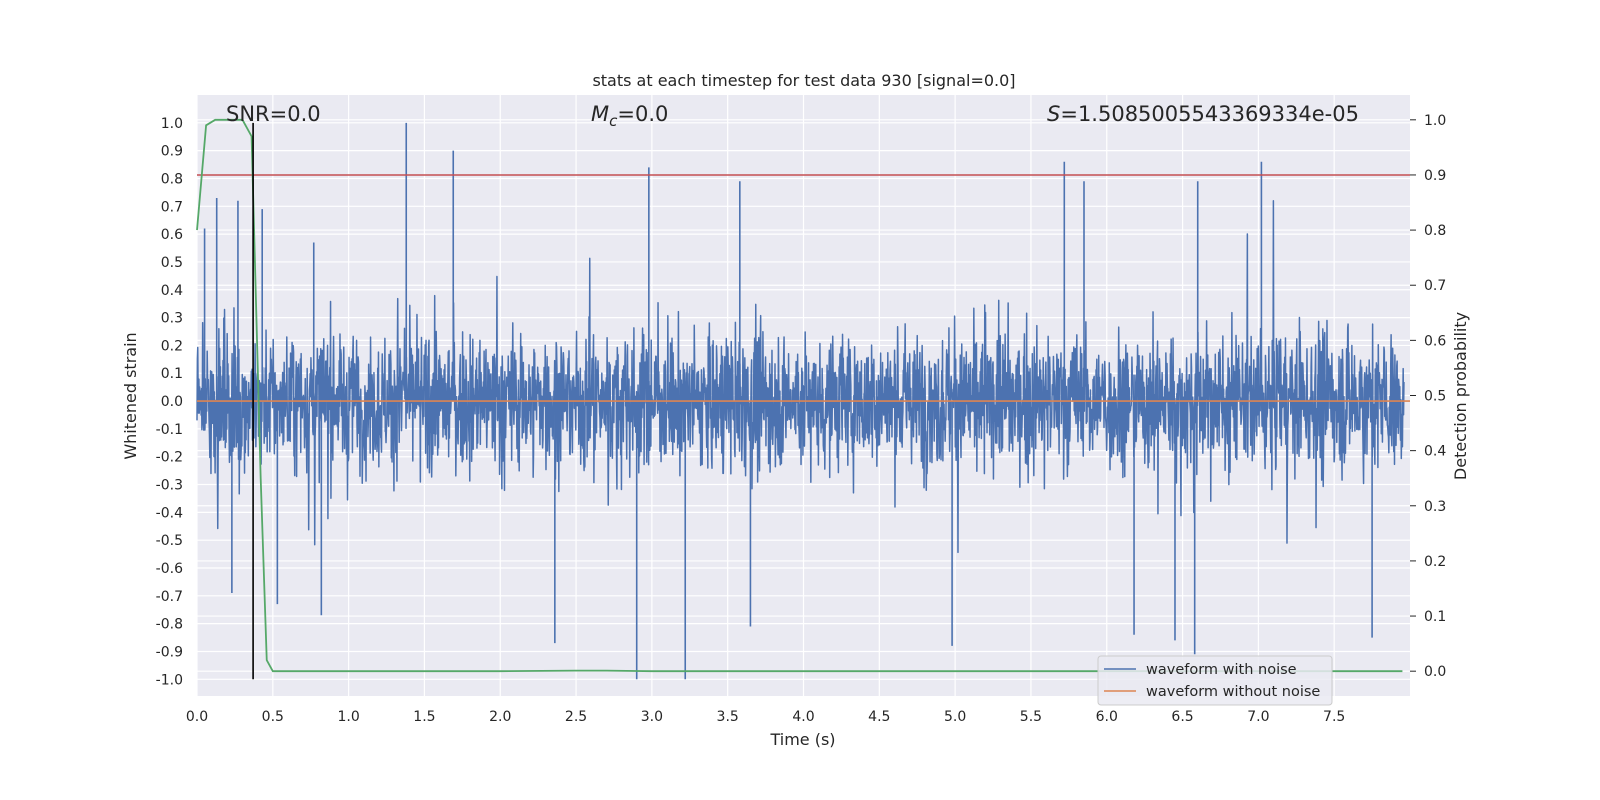  I want to click on y-tick-label: 1.0, so click(172, 124).